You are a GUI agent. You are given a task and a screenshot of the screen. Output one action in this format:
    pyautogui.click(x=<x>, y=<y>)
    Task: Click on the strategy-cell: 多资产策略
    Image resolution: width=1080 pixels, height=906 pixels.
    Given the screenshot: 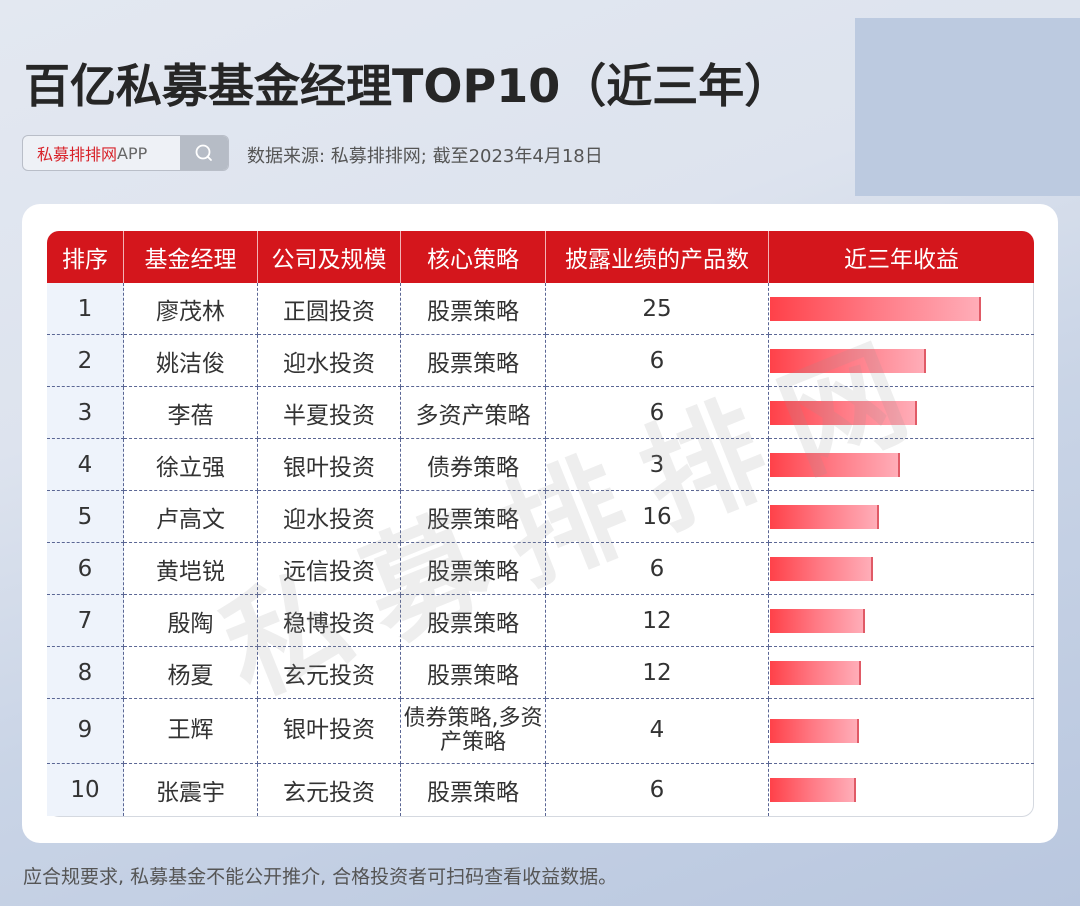 What is the action you would take?
    pyautogui.click(x=473, y=413)
    